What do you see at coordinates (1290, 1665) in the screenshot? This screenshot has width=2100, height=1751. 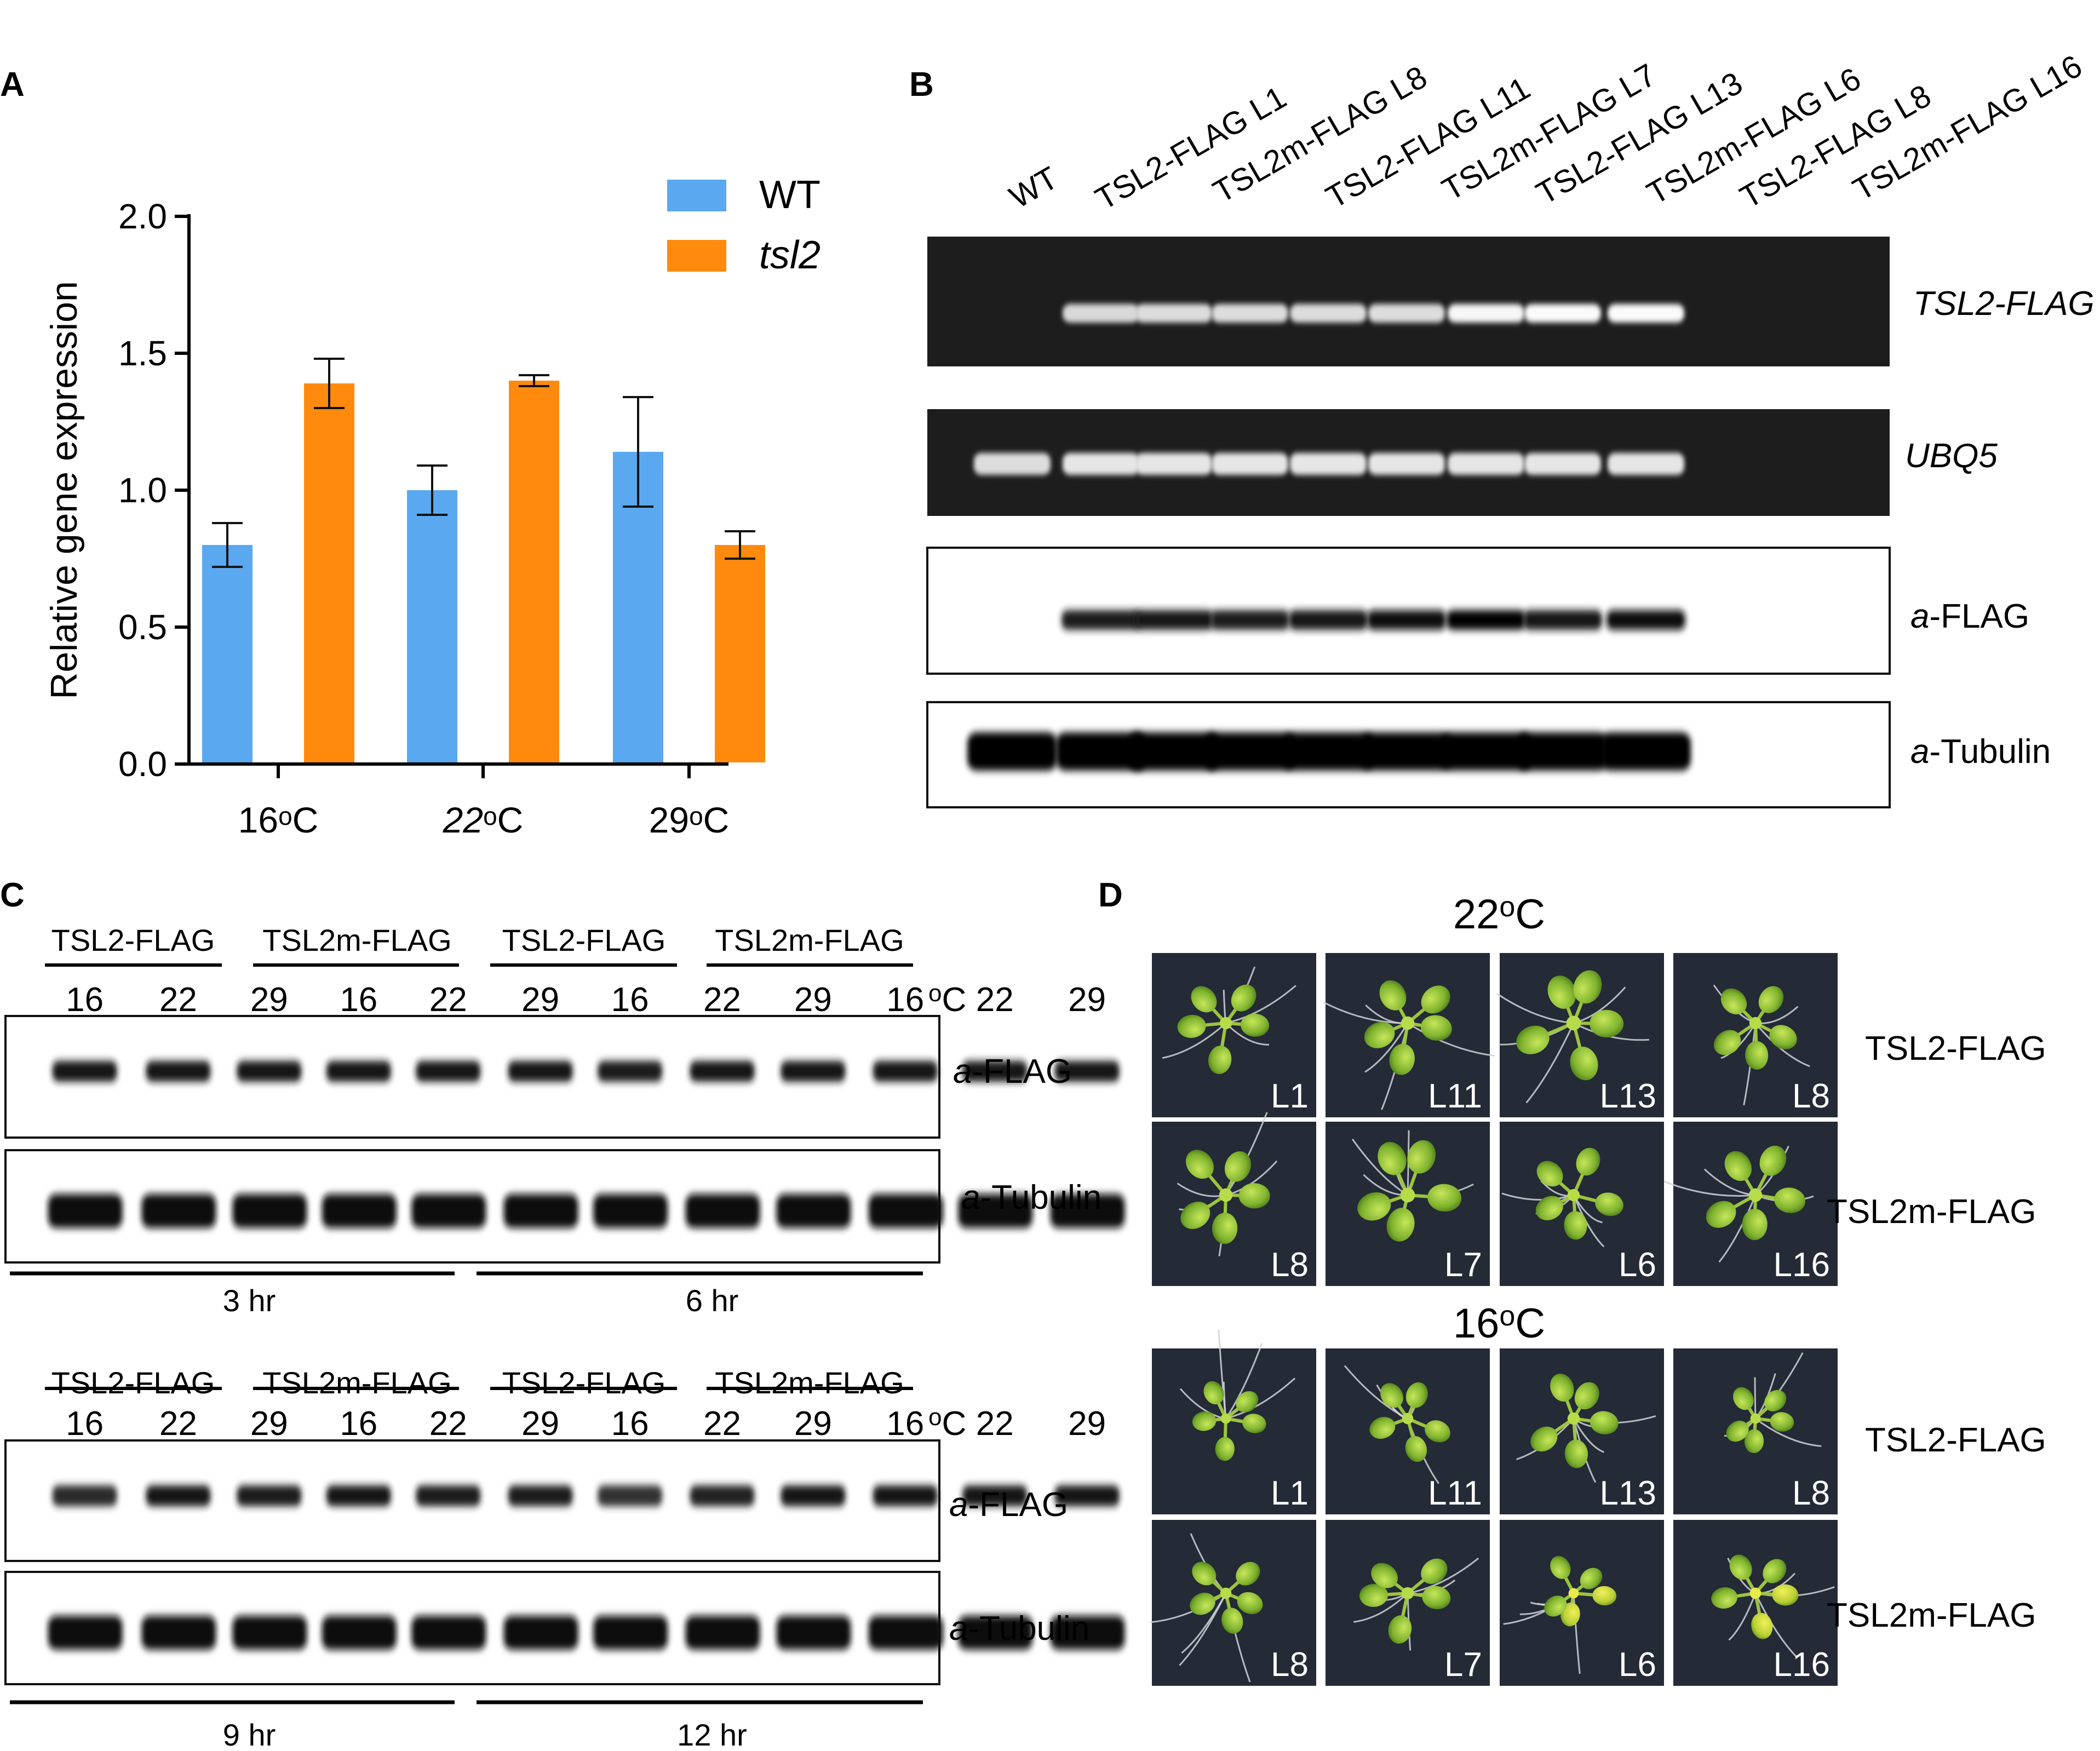 I see `line-label: L8` at bounding box center [1290, 1665].